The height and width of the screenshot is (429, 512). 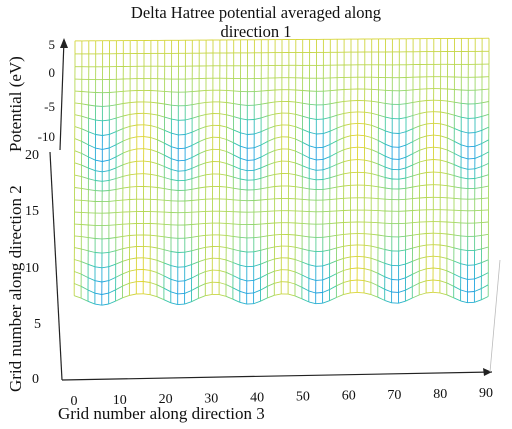 What do you see at coordinates (15, 104) in the screenshot?
I see `z-axis-title: Potential (eV)` at bounding box center [15, 104].